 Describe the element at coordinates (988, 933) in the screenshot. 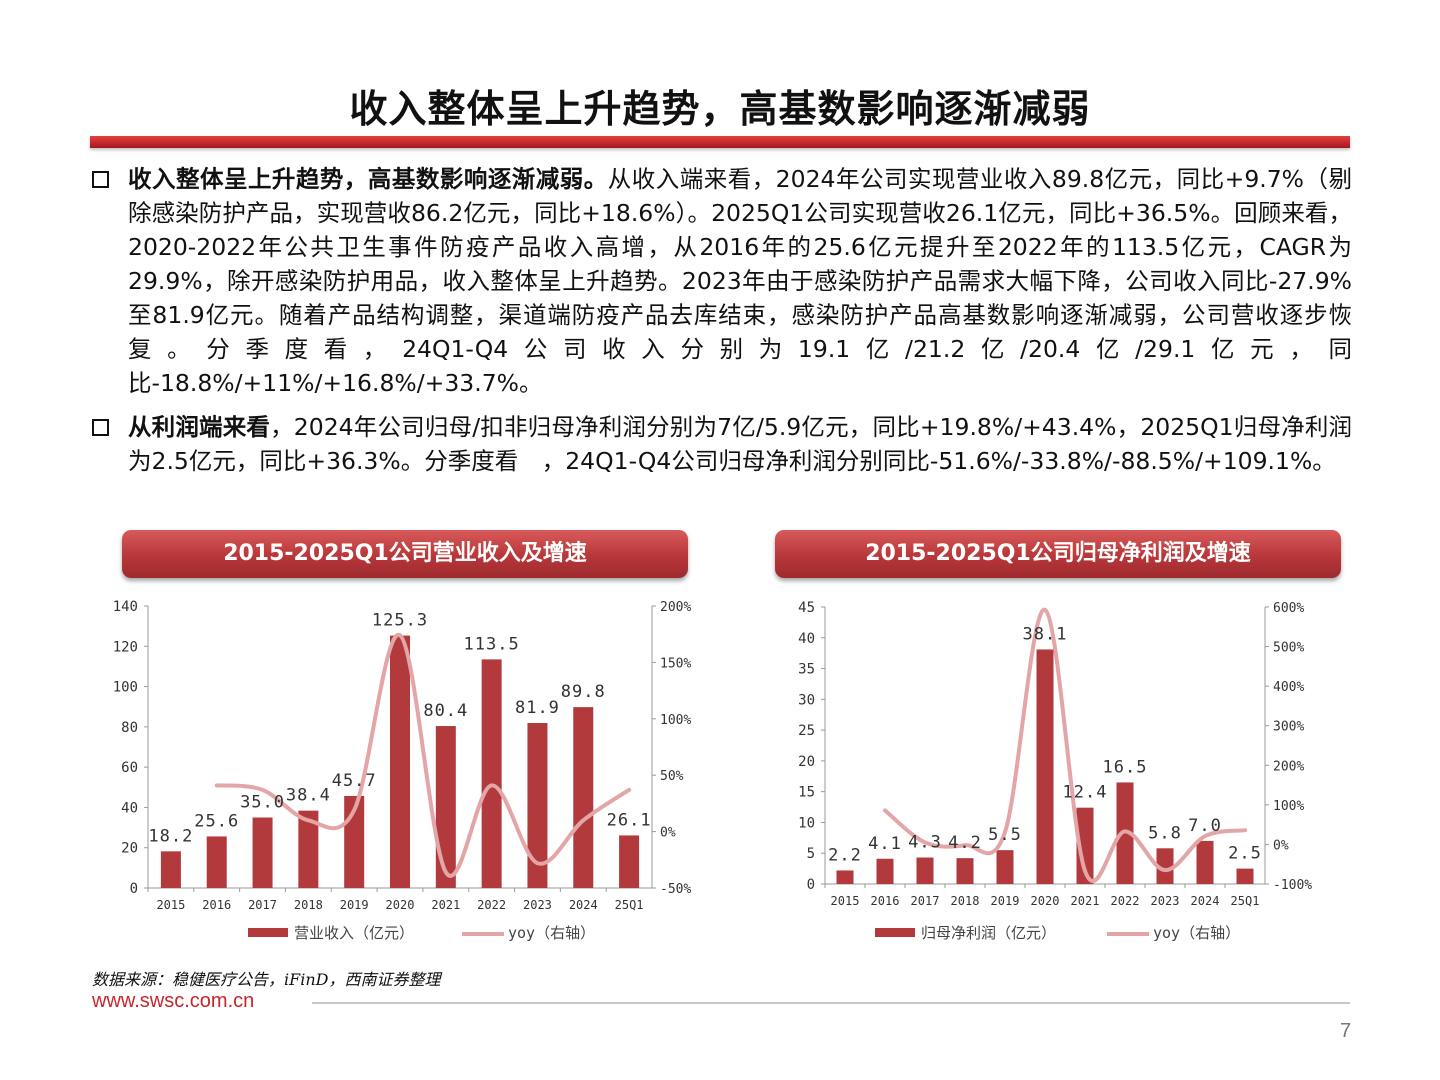

I see `legend-bar-label: 归母净利润（亿元）` at that location.